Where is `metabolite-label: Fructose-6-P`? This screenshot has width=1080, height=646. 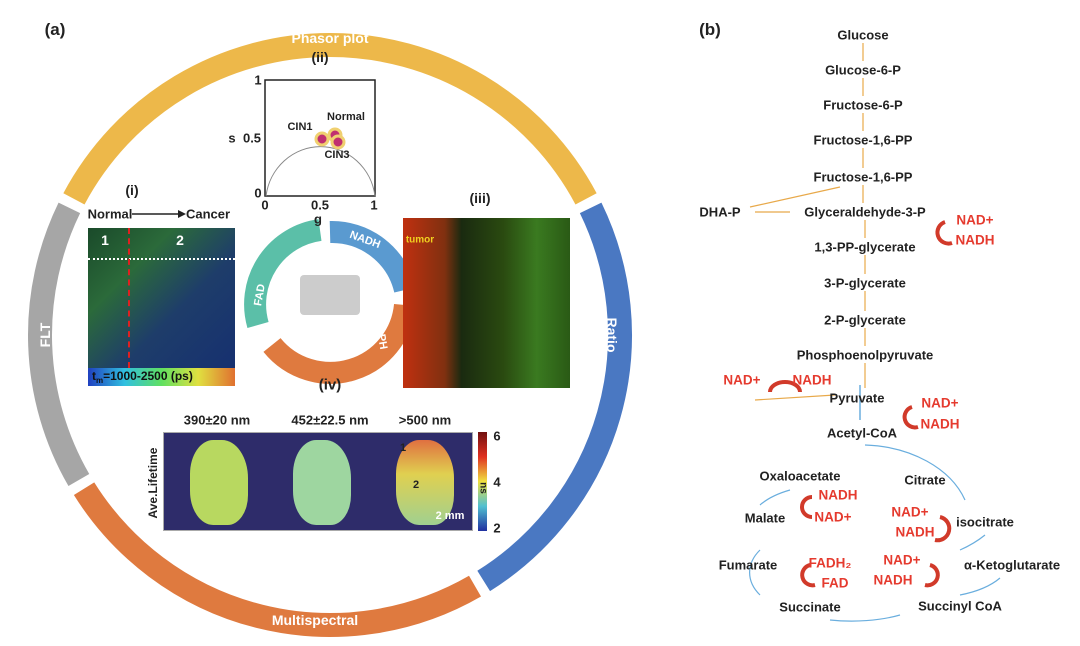
metabolite-label: Fructose-6-P is located at coordinates (863, 105).